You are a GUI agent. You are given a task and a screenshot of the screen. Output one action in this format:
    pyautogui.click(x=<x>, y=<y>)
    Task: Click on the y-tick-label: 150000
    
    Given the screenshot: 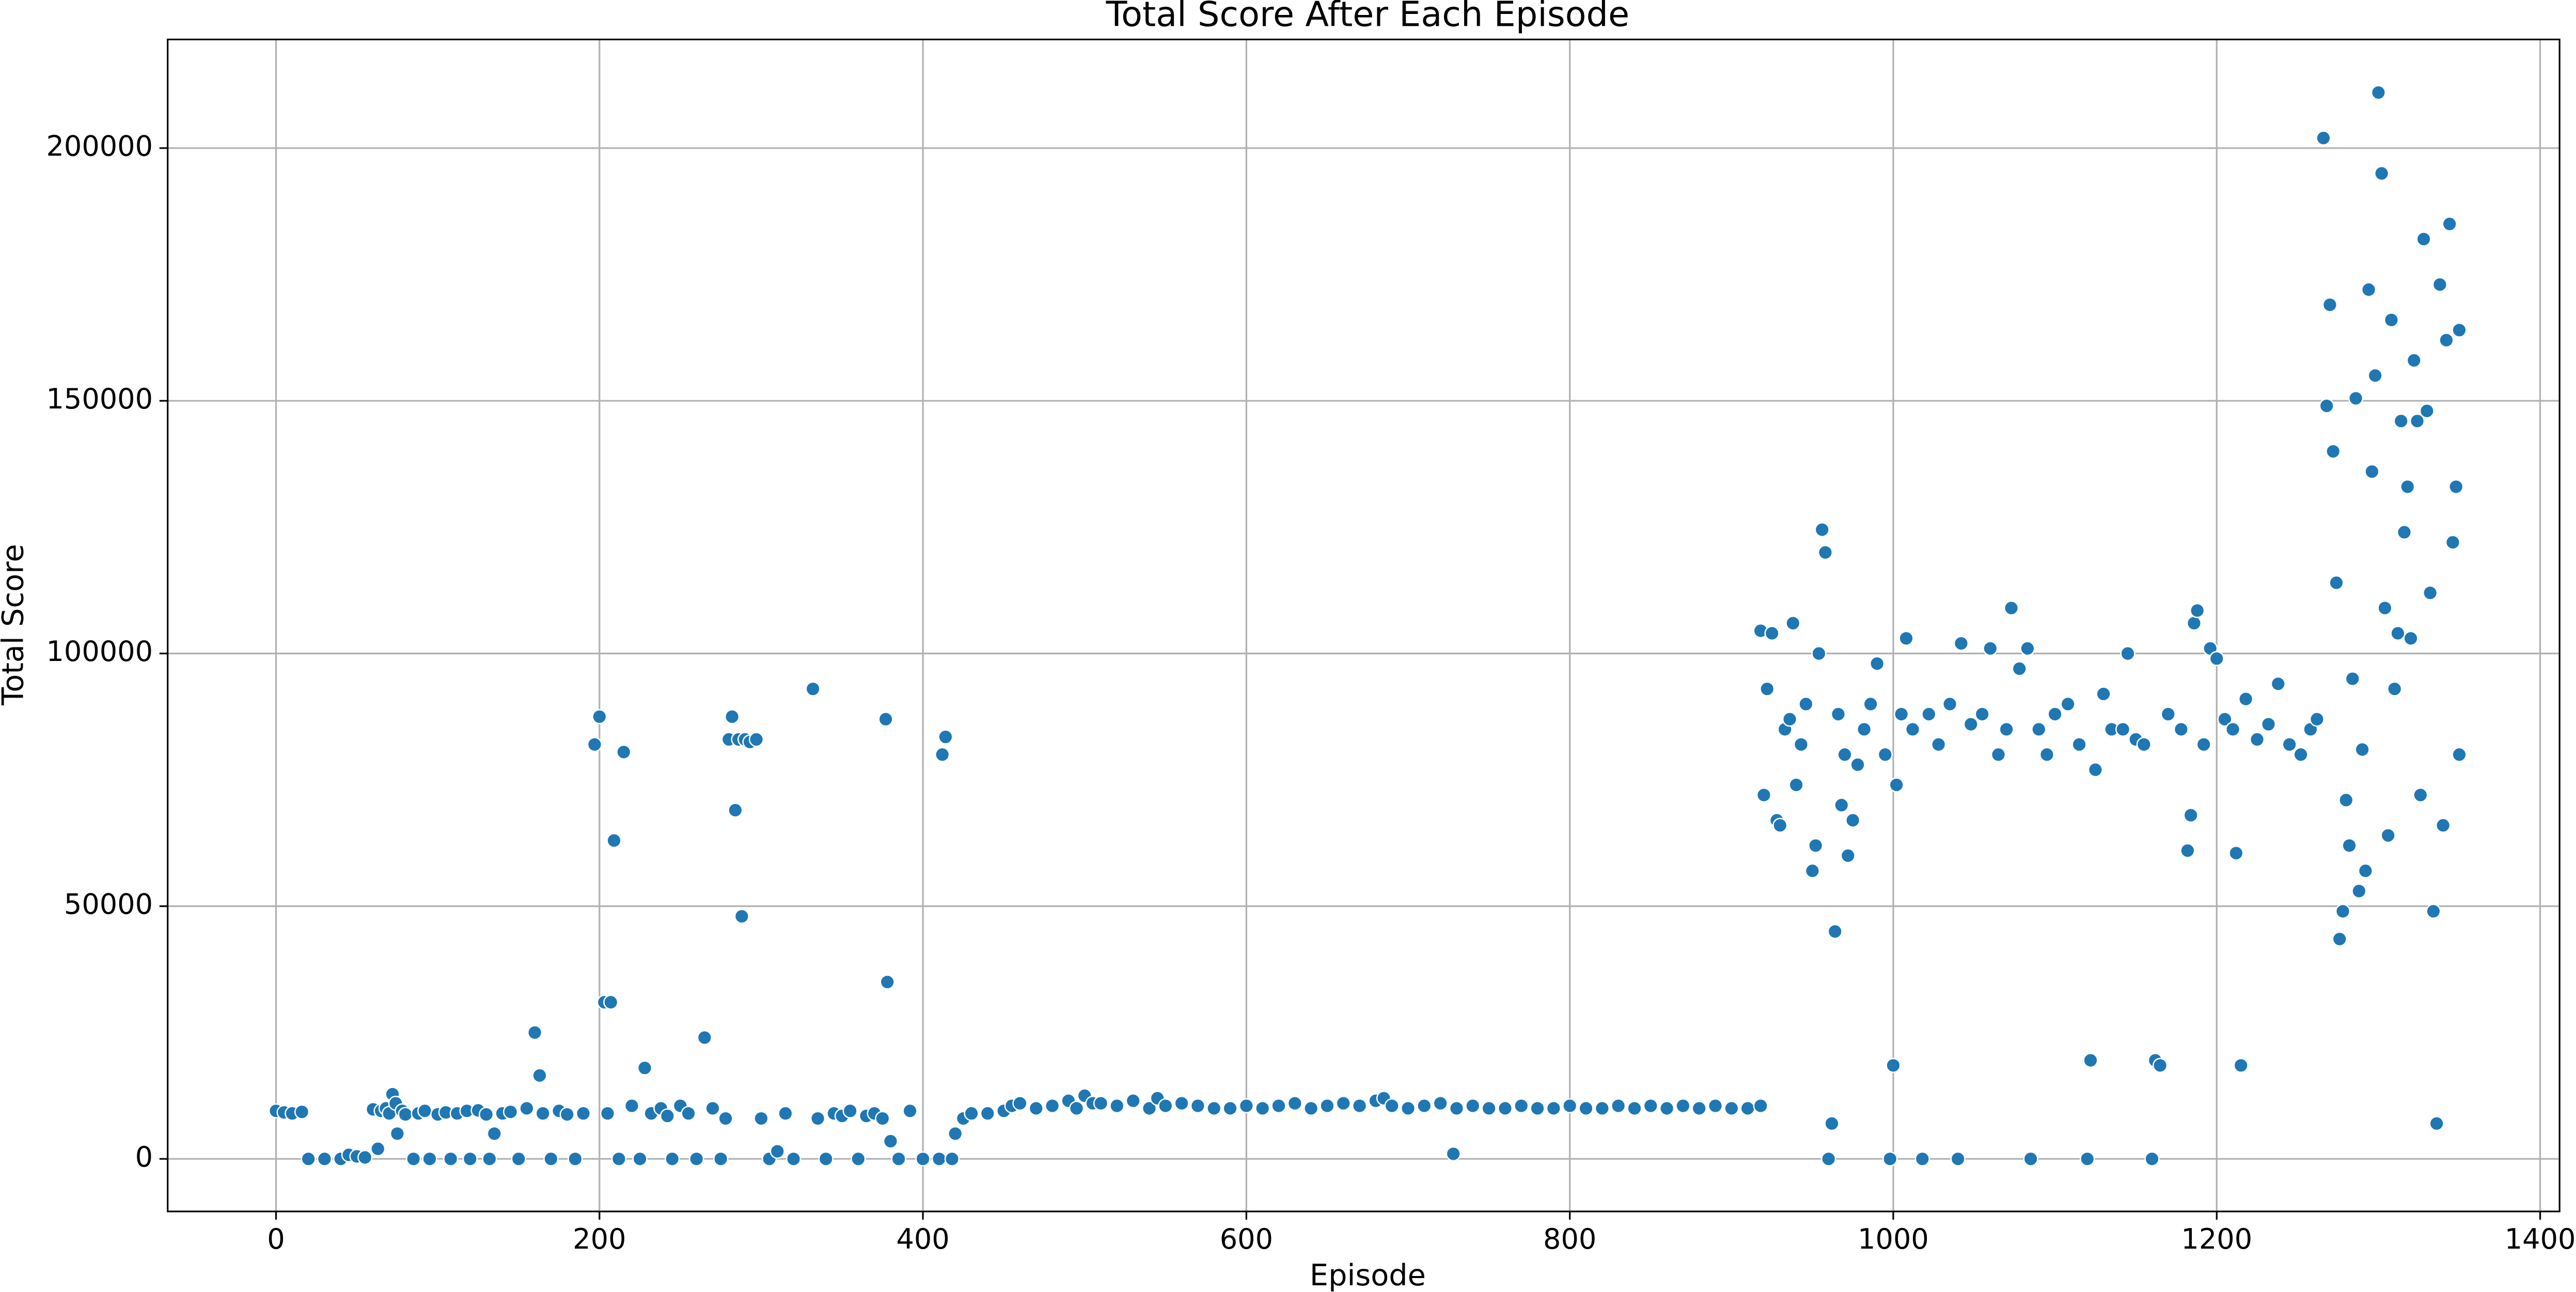 What is the action you would take?
    pyautogui.click(x=99, y=399)
    